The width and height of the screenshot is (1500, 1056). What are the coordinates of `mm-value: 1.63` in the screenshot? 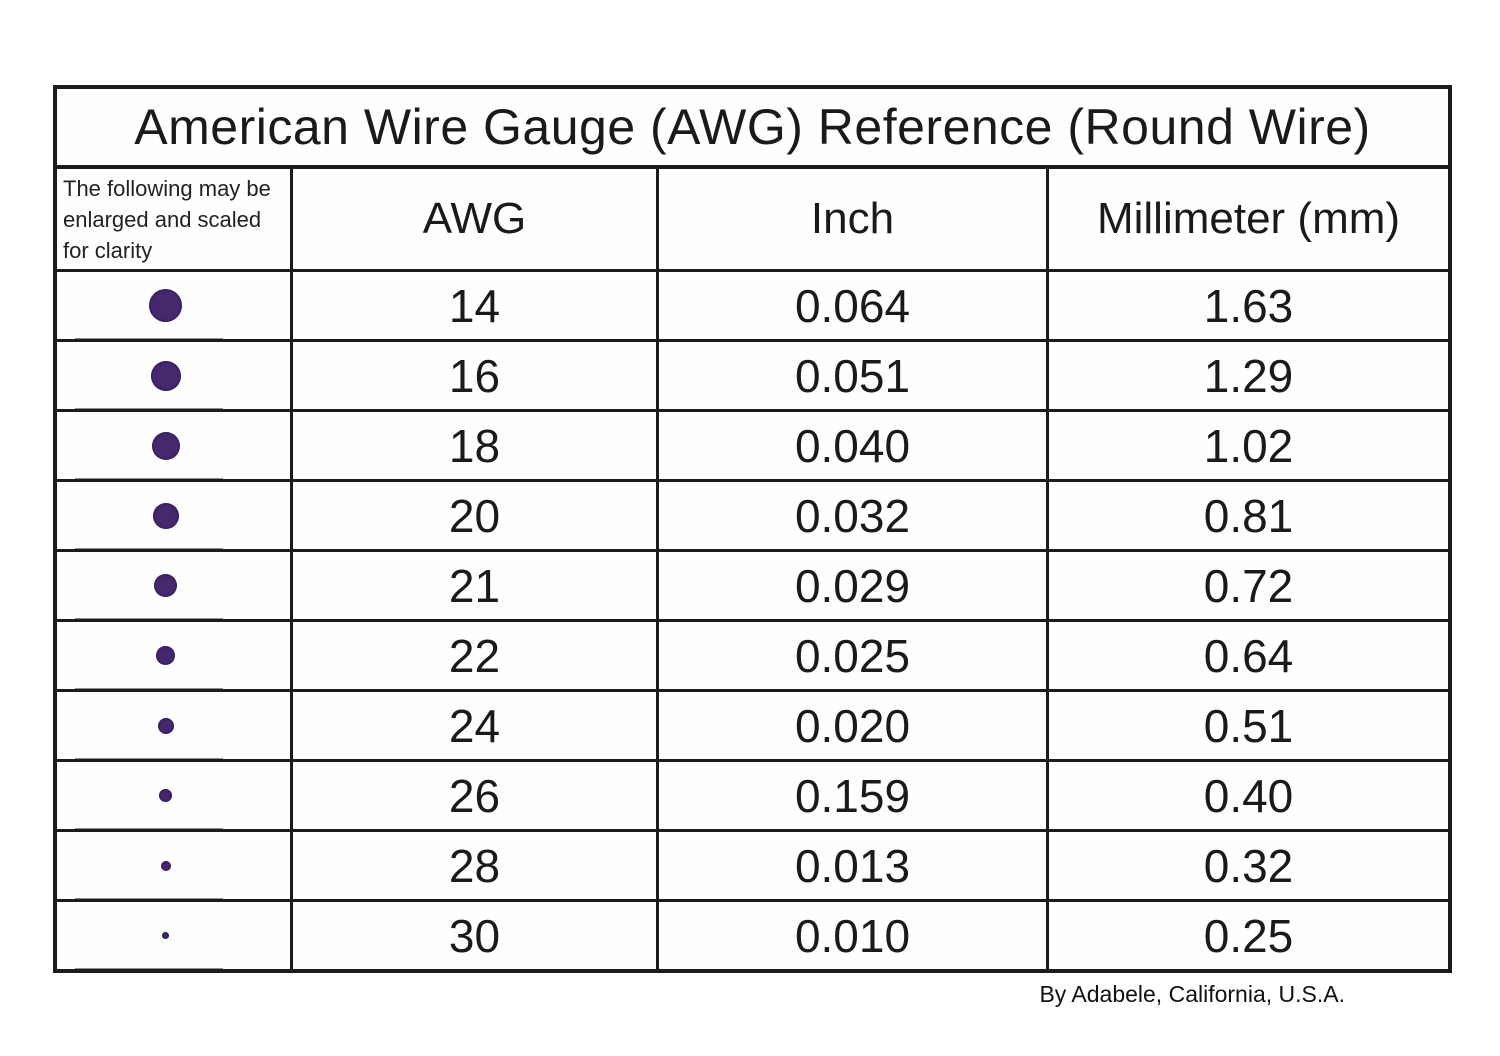 It's located at (1248, 305).